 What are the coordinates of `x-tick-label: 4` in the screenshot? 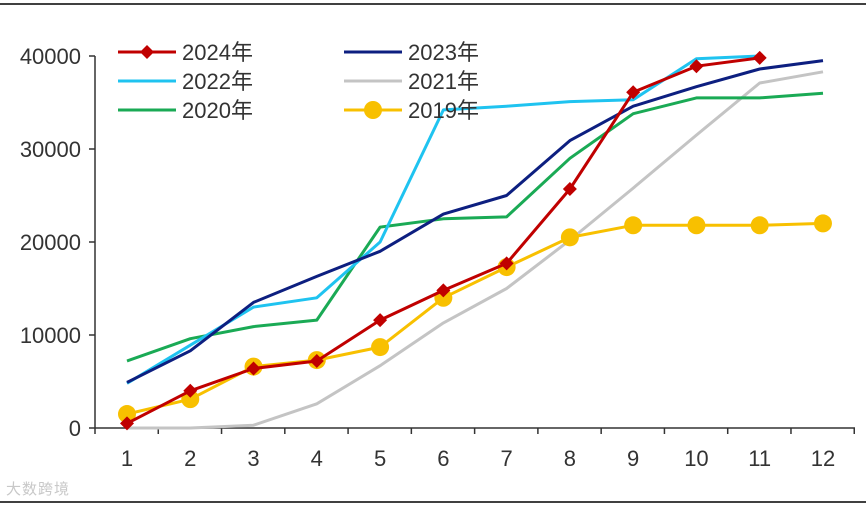 It's located at (317, 458).